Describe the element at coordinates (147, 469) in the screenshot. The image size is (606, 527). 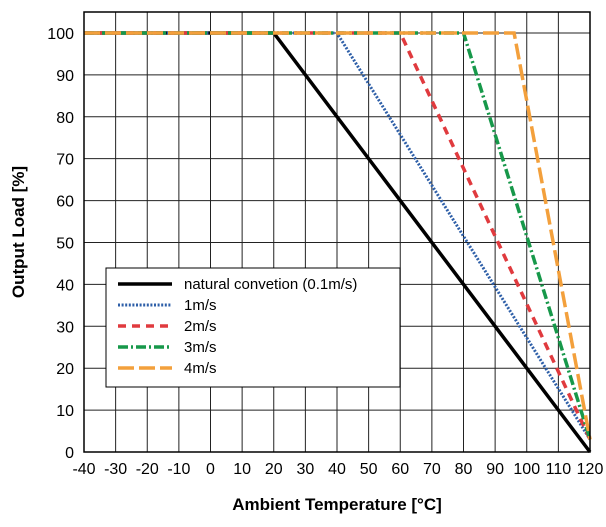
I see `x-tick-label: -20` at that location.